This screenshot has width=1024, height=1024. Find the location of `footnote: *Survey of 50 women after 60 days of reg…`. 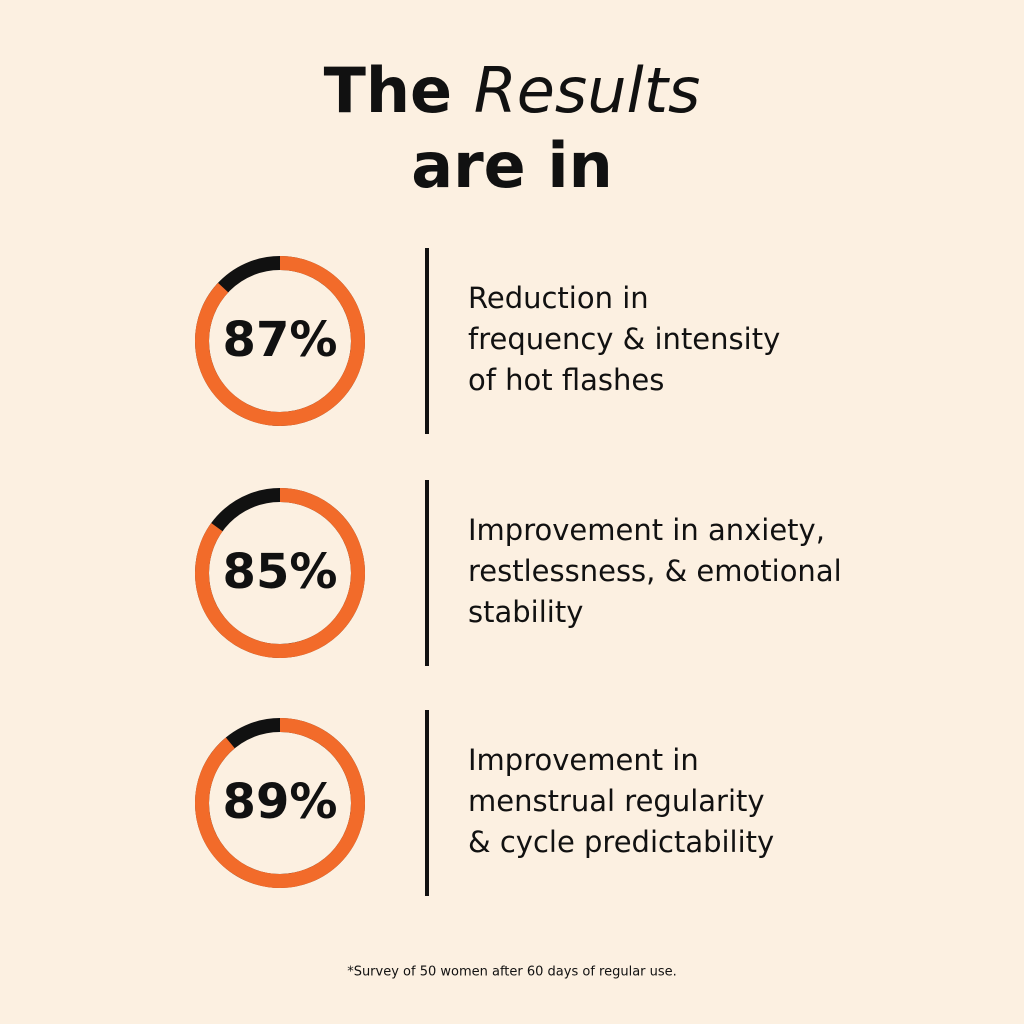

footnote: *Survey of 50 women after 60 days of reg… is located at coordinates (512, 972).